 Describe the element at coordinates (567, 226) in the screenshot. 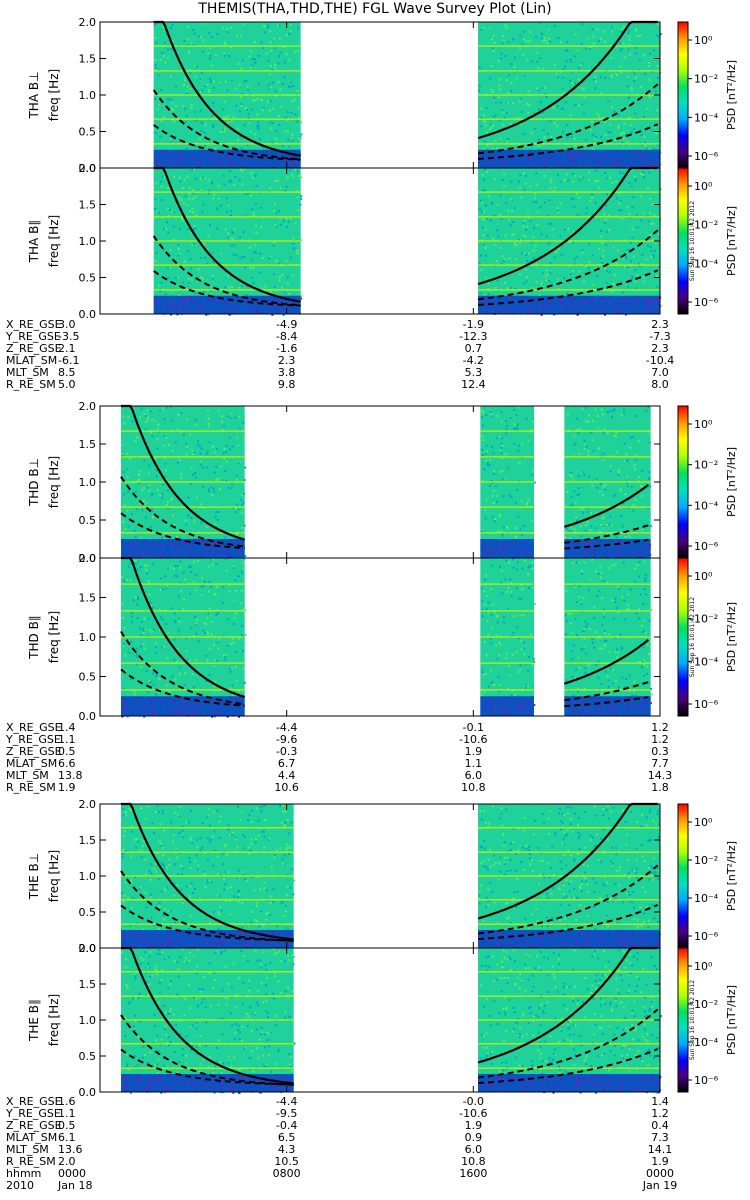

I see `gyrofrequency-curve` at that location.